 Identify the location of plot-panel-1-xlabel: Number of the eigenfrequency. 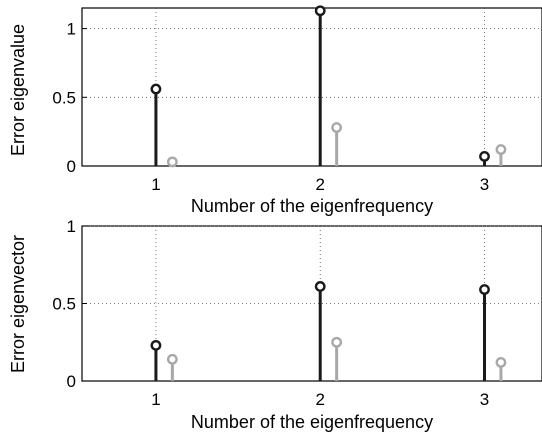
(312, 206).